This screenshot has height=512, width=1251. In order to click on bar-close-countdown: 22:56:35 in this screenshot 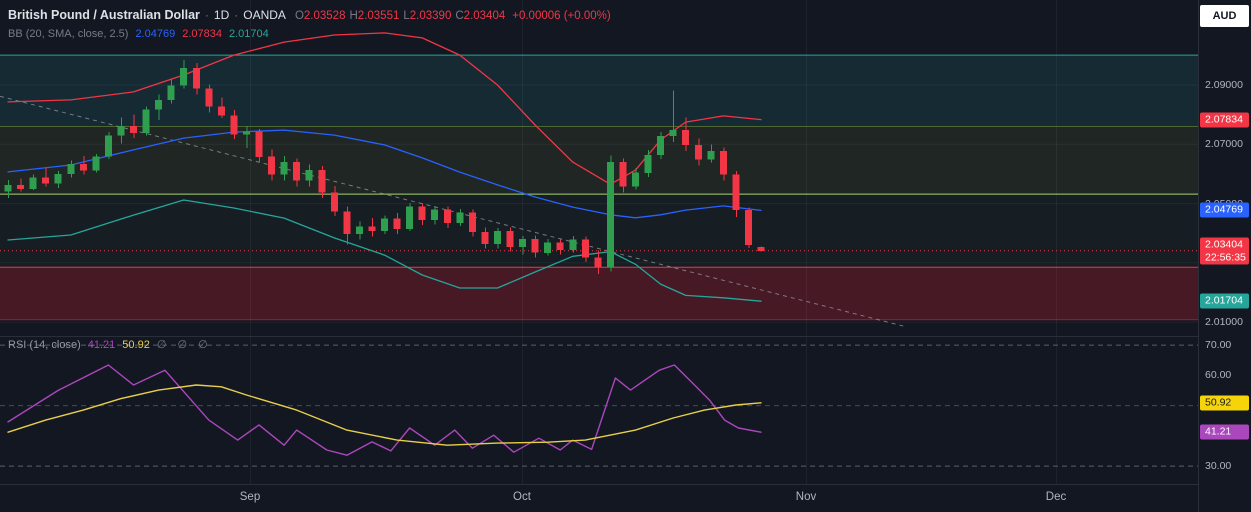, I will do `click(1225, 257)`.